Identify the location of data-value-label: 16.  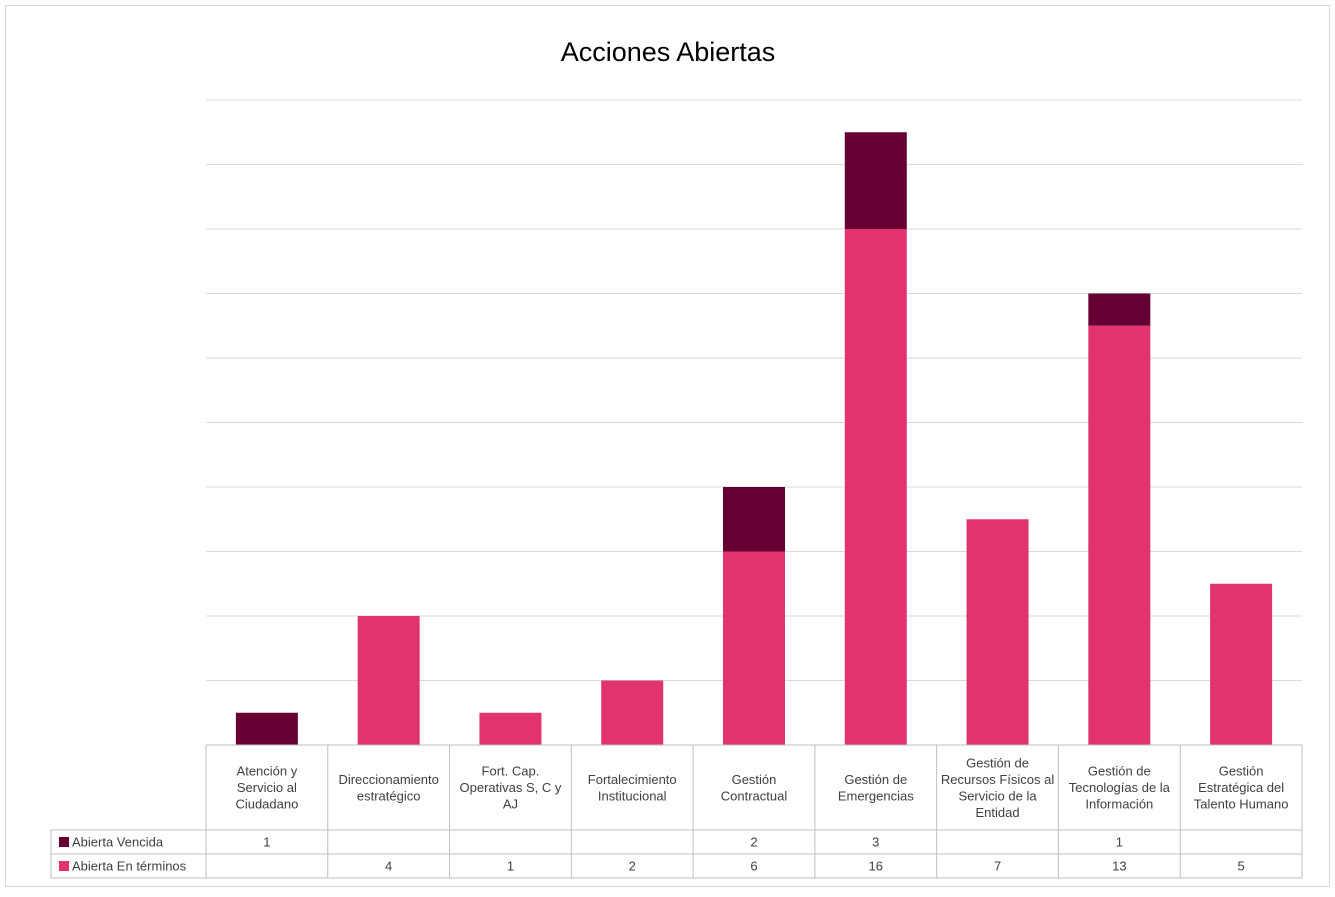
(876, 866).